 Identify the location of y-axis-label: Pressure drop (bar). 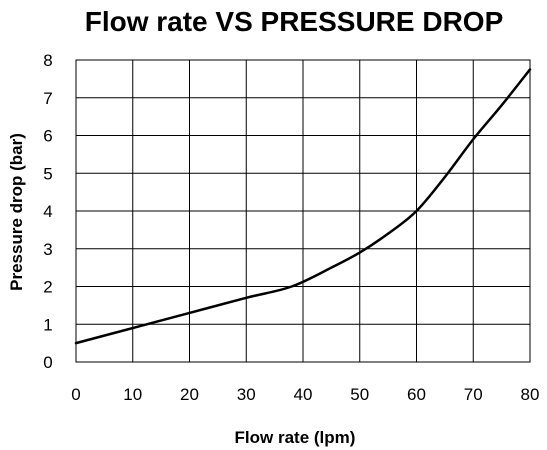
(16, 212).